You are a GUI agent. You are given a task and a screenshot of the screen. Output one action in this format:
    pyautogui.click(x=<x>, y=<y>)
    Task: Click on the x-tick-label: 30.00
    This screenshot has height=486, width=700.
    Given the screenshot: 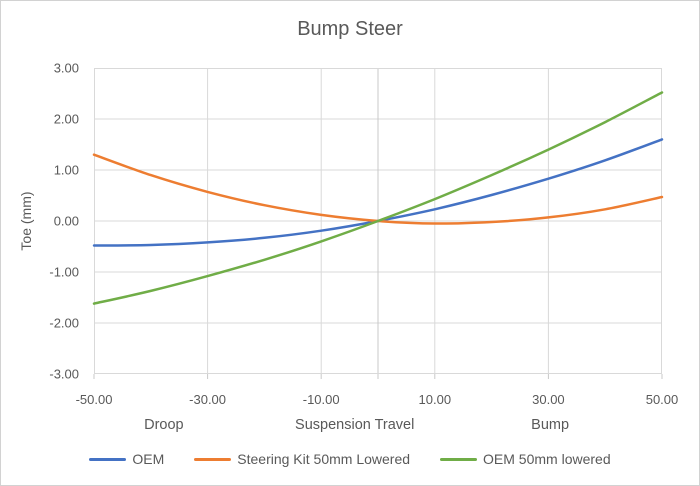 What is the action you would take?
    pyautogui.click(x=548, y=399)
    